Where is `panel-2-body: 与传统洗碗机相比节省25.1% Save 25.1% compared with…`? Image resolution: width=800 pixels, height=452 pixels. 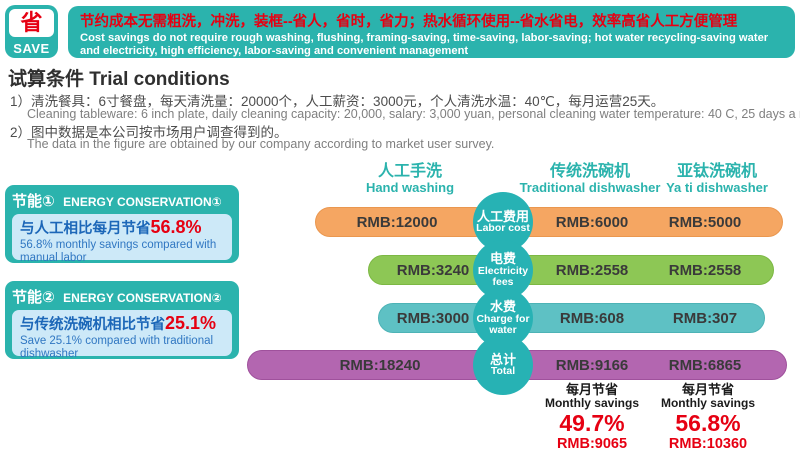 panel-2-body: 与传统洗碗机相比节省25.1% Save 25.1% compared with… is located at coordinates (122, 335).